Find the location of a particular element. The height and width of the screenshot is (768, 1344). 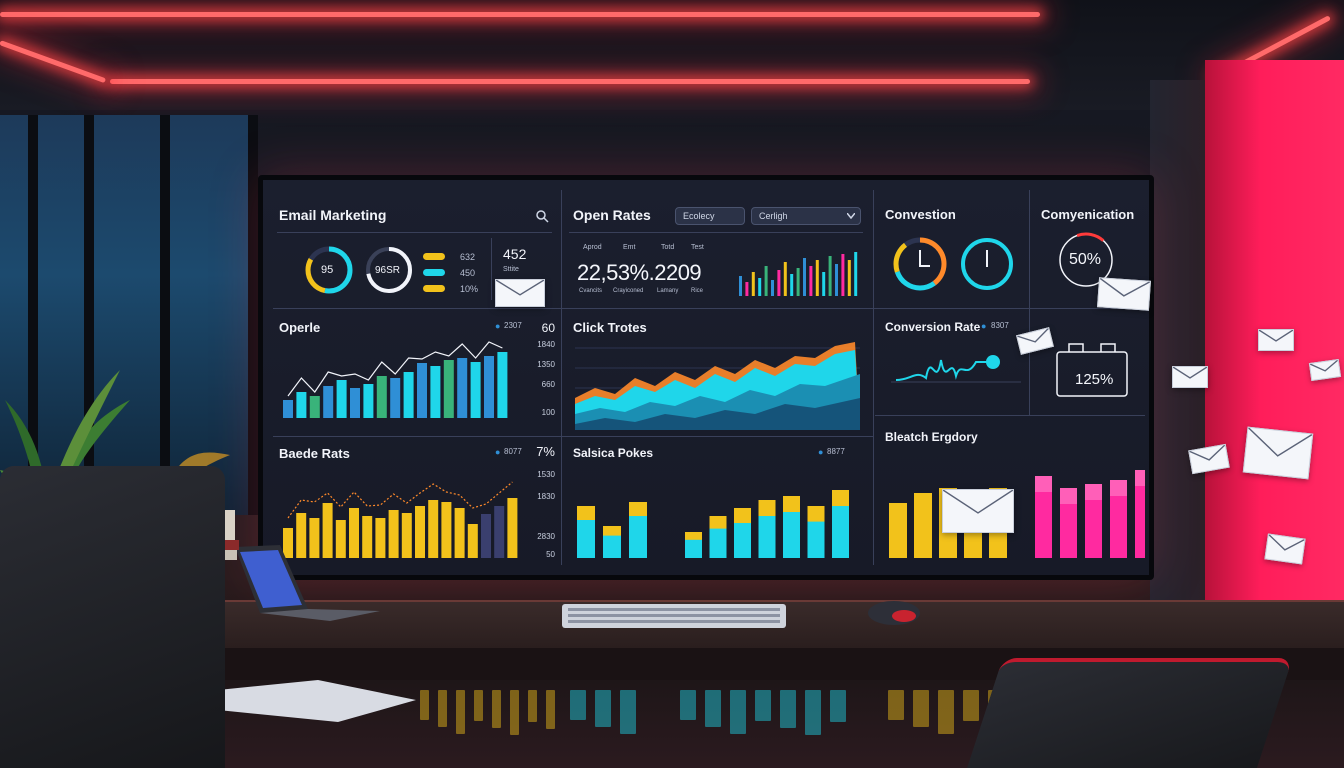

ceiling is located at coordinates (672, 55).